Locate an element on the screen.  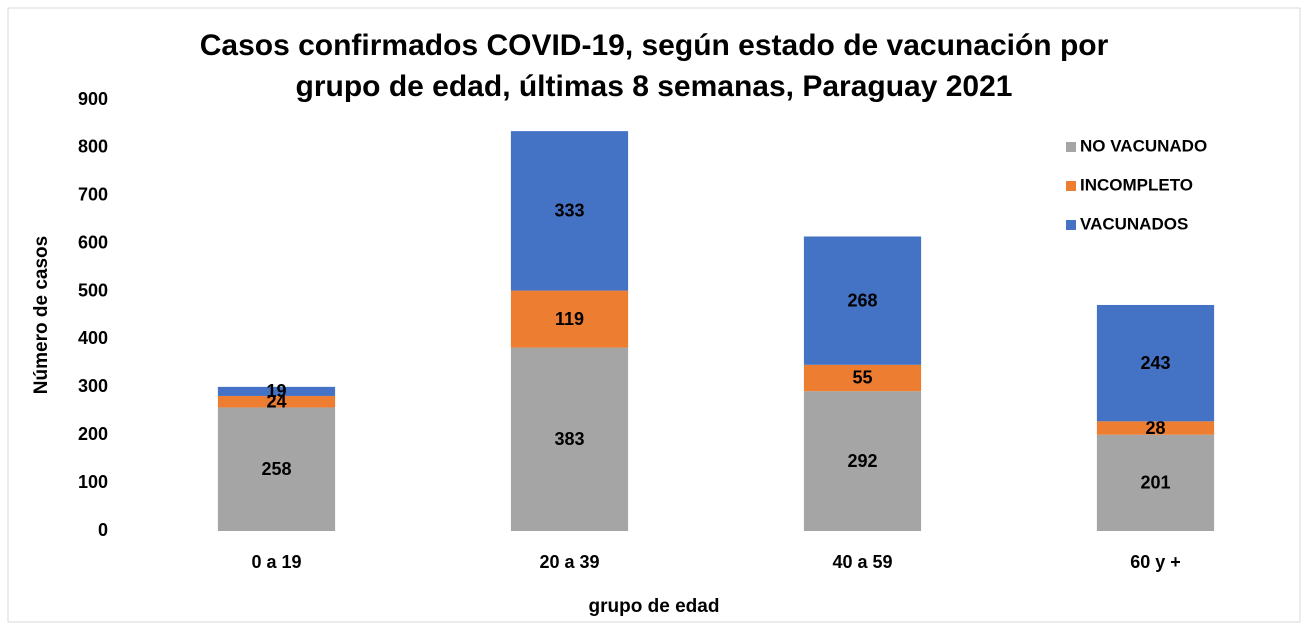
data-label: 55 is located at coordinates (862, 378).